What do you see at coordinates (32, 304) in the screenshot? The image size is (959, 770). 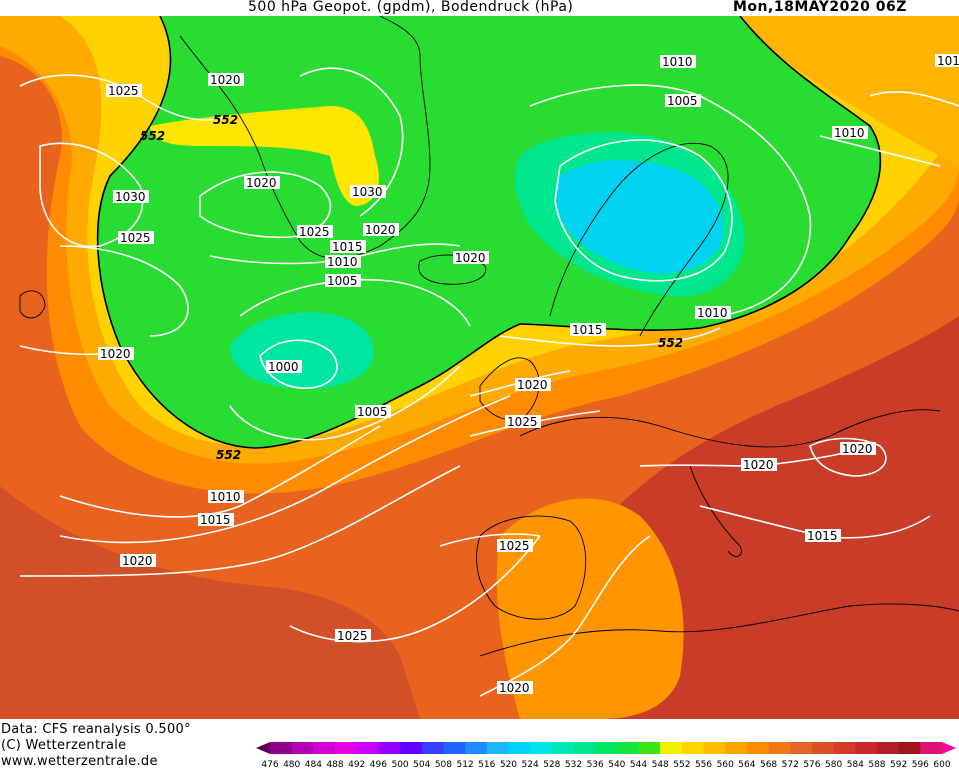 I see `coast-newfoundland` at bounding box center [32, 304].